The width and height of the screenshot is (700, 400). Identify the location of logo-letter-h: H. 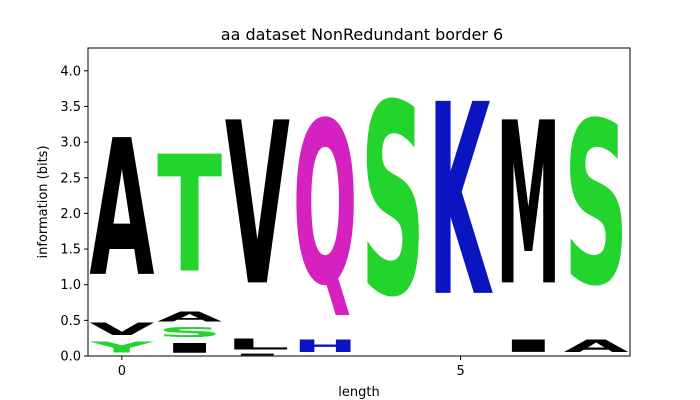
(325, 346).